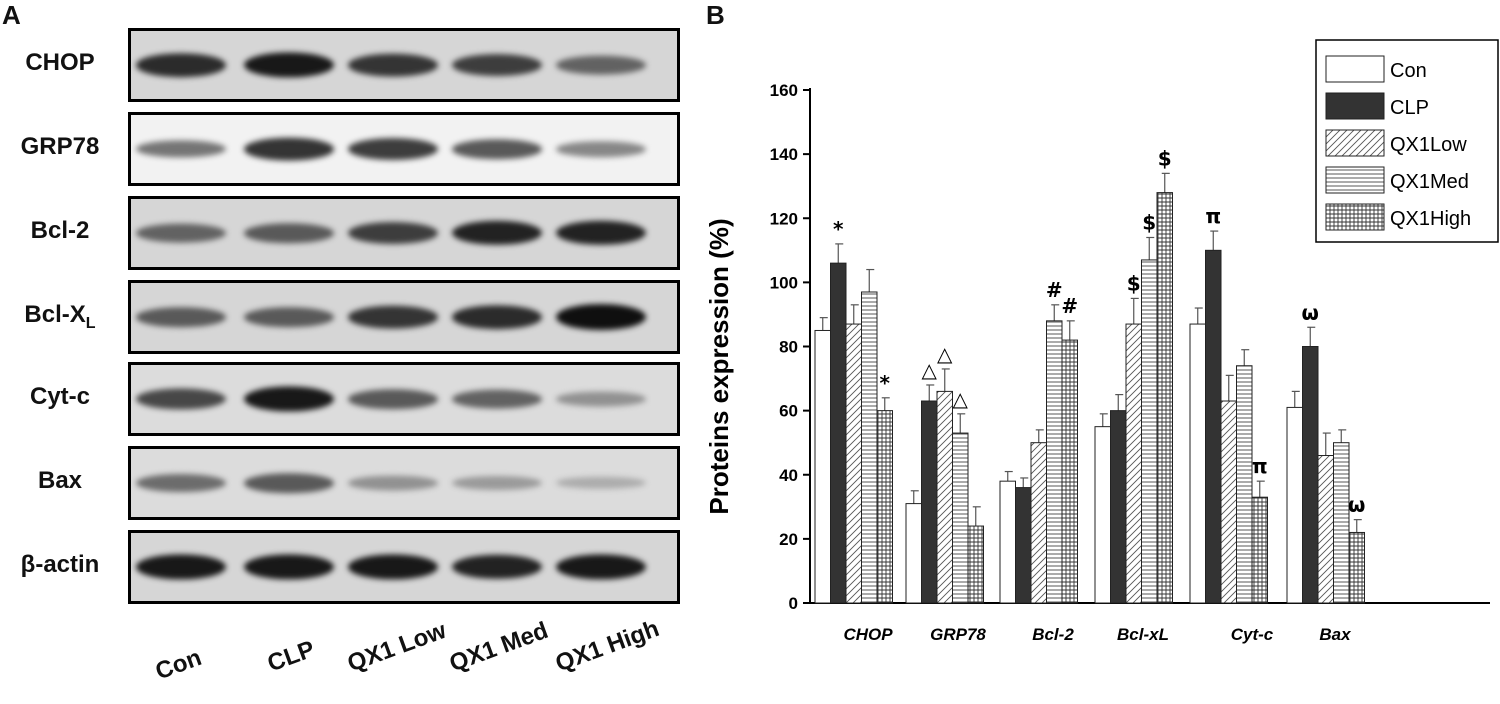 The width and height of the screenshot is (1500, 704). What do you see at coordinates (1197, 463) in the screenshot?
I see `bar-con-cyt-c` at bounding box center [1197, 463].